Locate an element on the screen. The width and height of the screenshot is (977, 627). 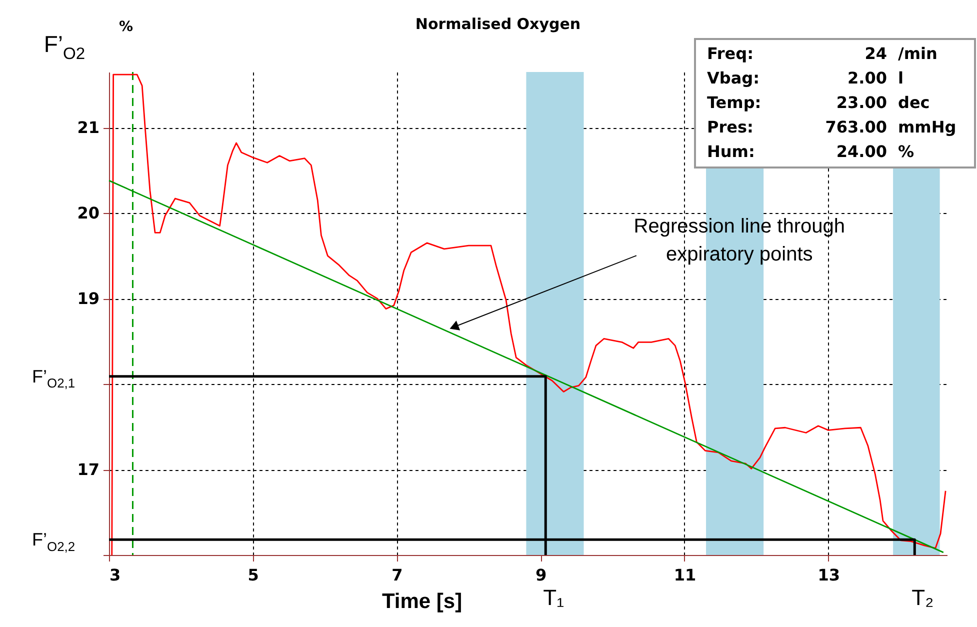
y-tick-label: 20 is located at coordinates (88, 213).